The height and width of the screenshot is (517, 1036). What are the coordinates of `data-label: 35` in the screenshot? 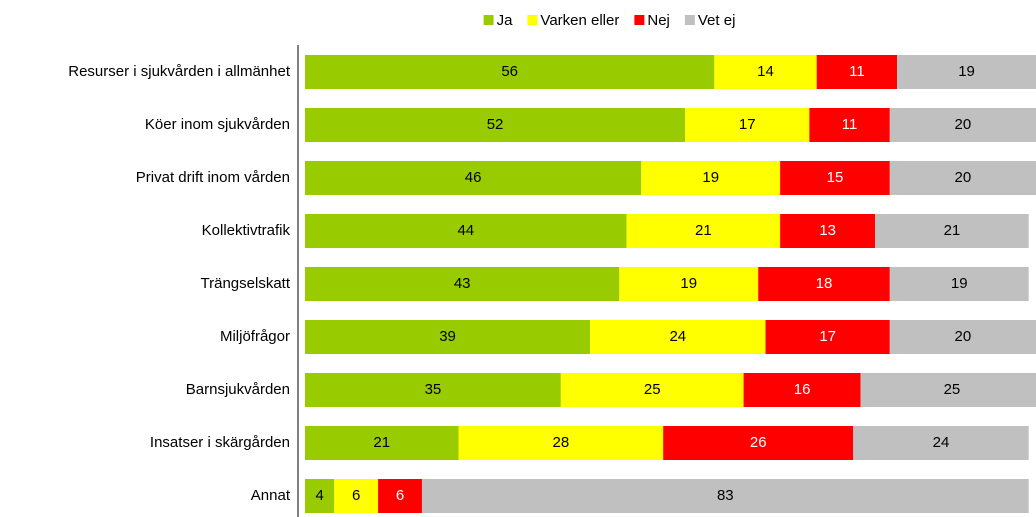 It's located at (433, 389).